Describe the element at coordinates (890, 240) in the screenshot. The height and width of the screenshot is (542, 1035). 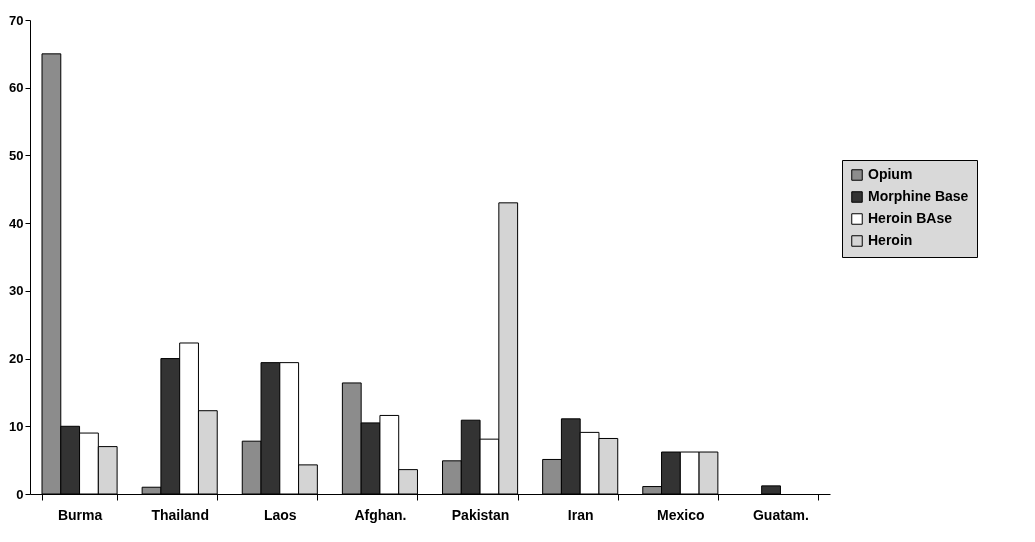
I see `legend-label: Heroin` at that location.